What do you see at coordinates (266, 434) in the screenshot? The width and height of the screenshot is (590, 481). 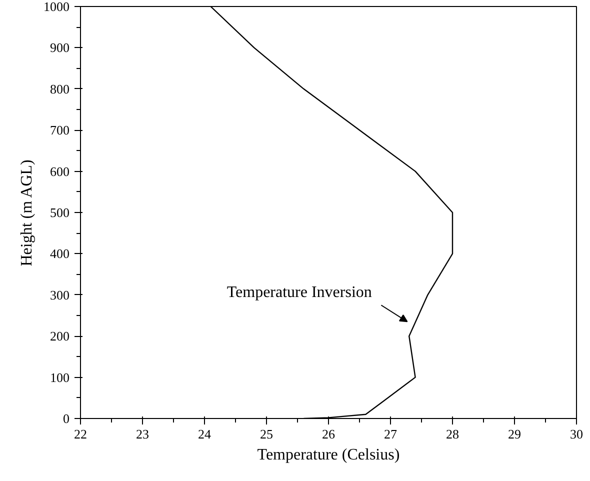 I see `x-tick-label: 25` at bounding box center [266, 434].